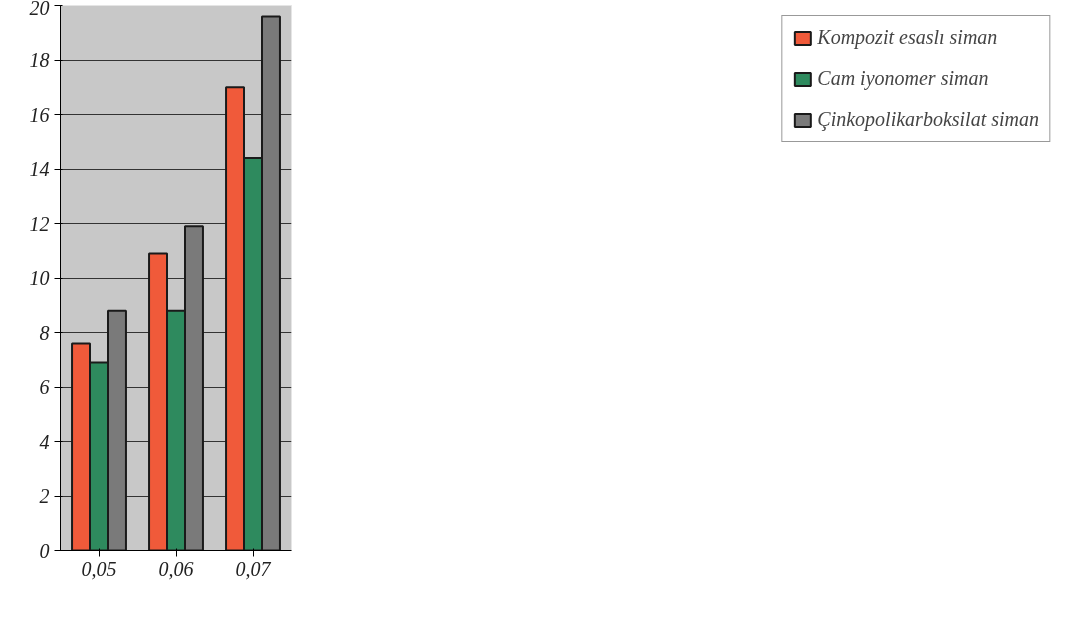  Describe the element at coordinates (39, 169) in the screenshot. I see `y-tick-label: 14` at that location.